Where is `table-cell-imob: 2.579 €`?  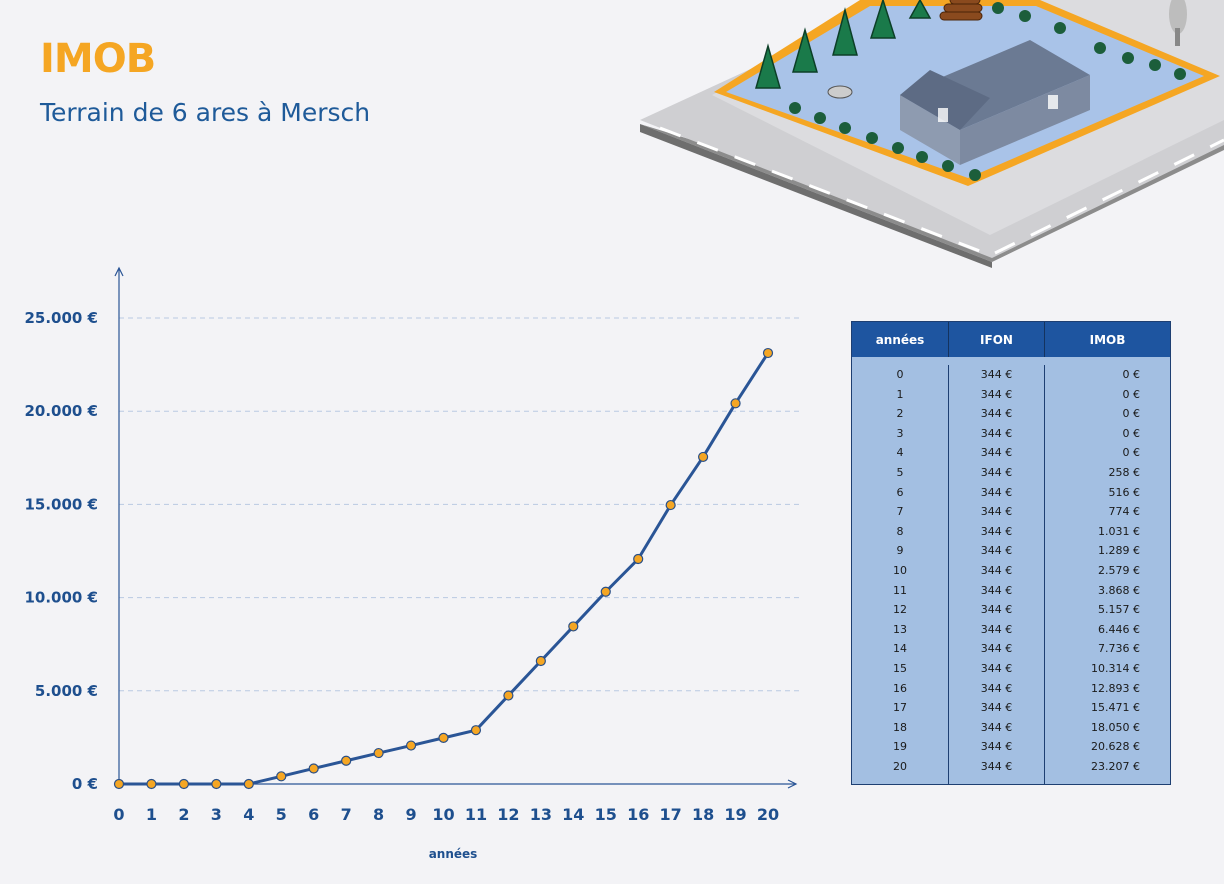 table-cell-imob: 2.579 € is located at coordinates (1119, 570).